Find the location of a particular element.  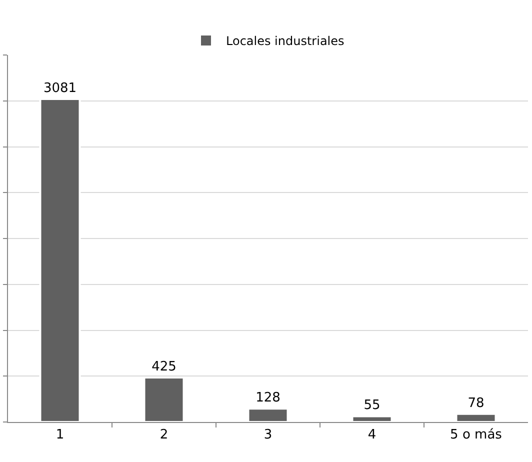

x-tick-label: 5 o más is located at coordinates (476, 435).